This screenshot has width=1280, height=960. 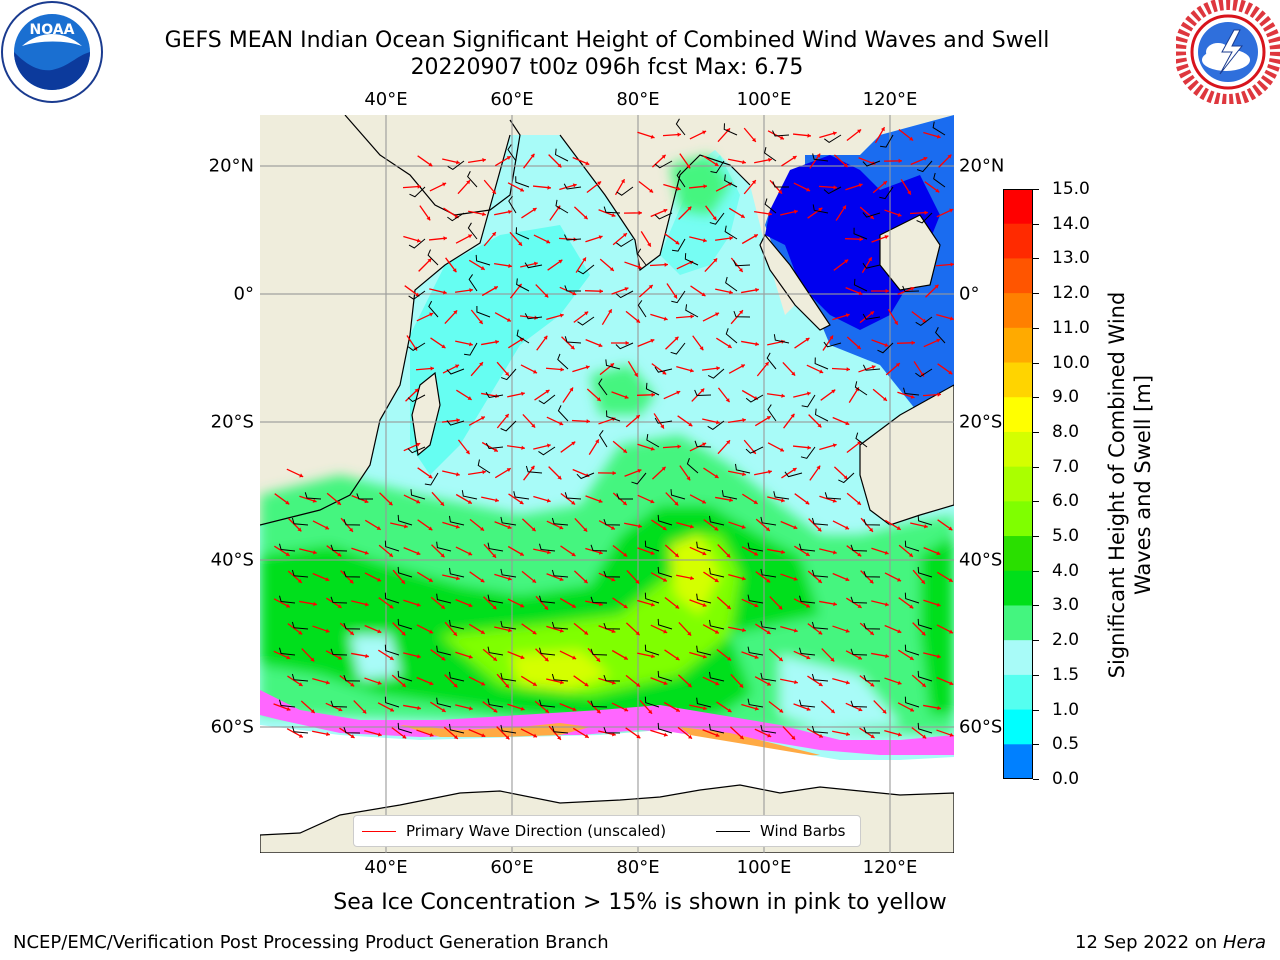 What do you see at coordinates (500, 350) in the screenshot?
I see `cyan-patch` at bounding box center [500, 350].